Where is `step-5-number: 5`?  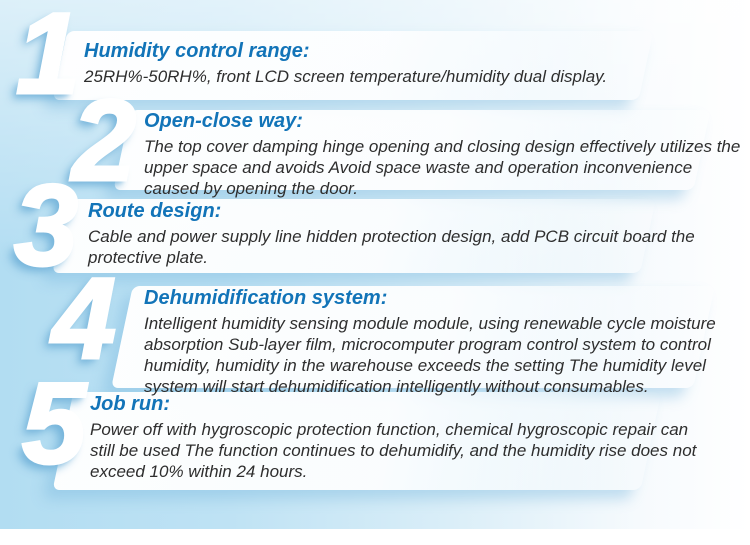
step-5-number: 5 is located at coordinates (54, 424).